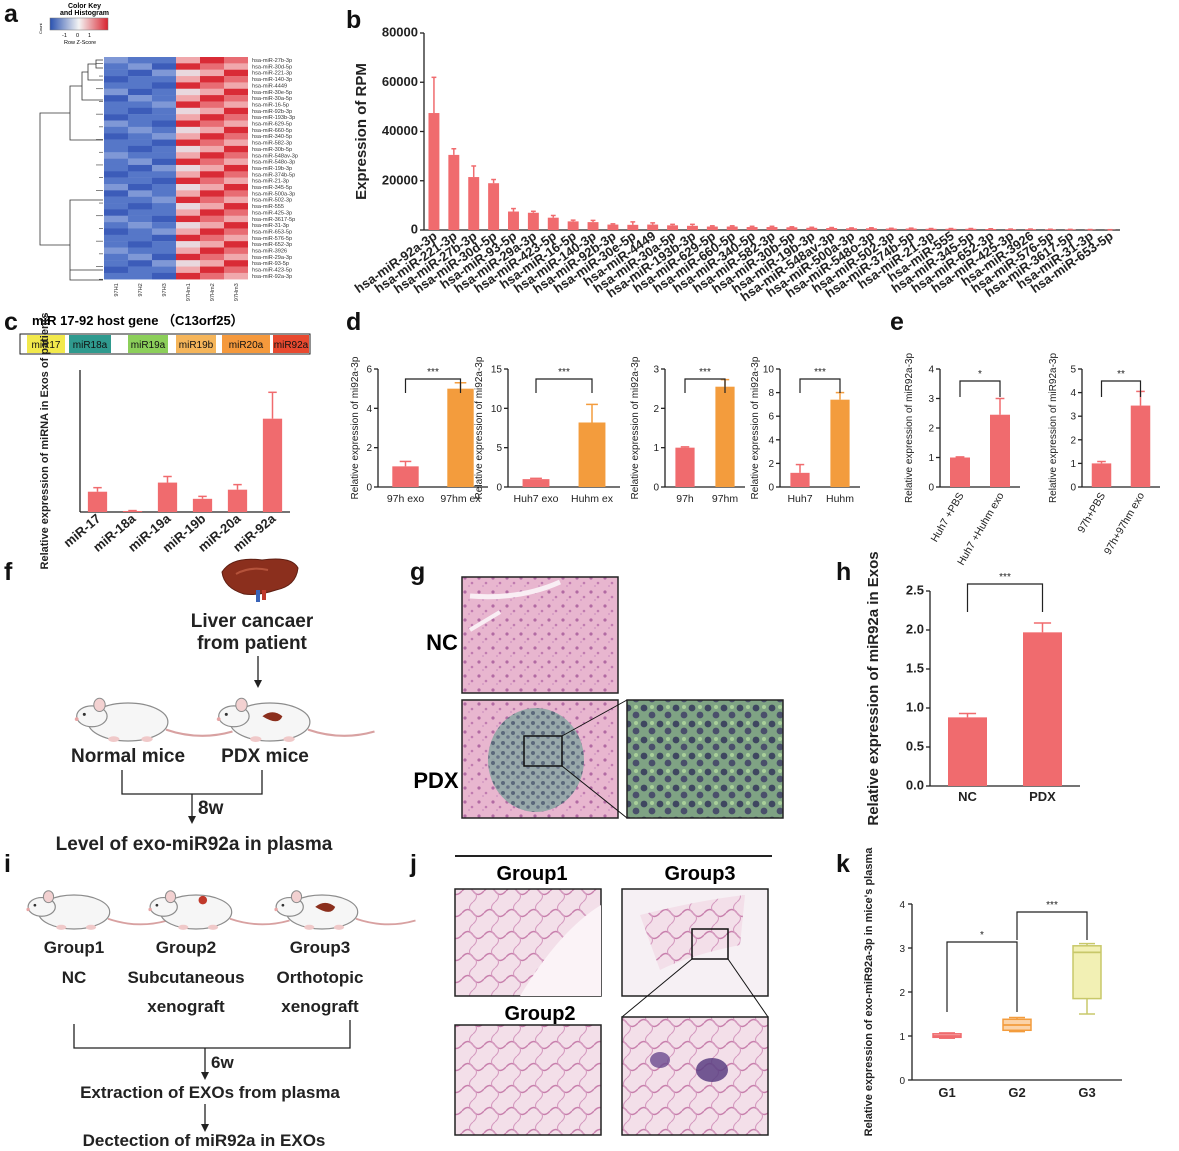 The height and width of the screenshot is (1151, 1179). What do you see at coordinates (771, 440) in the screenshot?
I see `y-tick-label: 4` at bounding box center [771, 440].